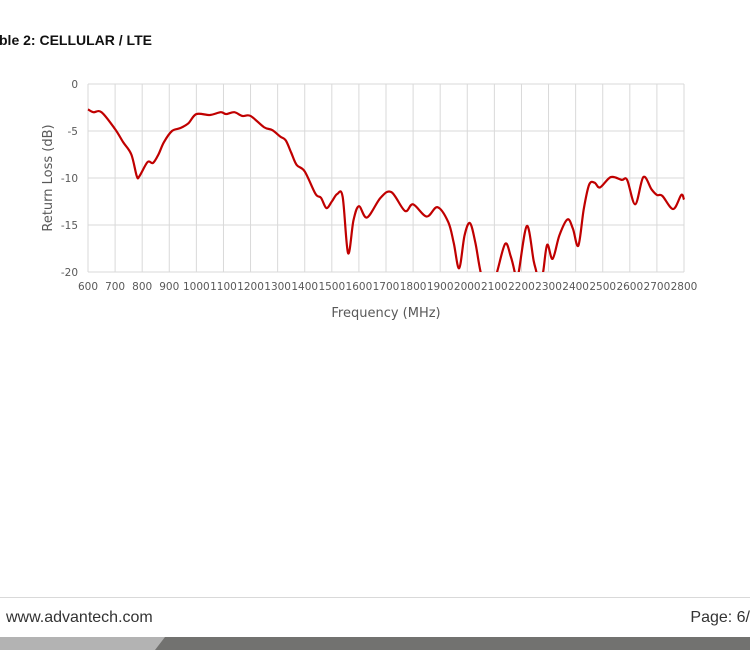 Image resolution: width=750 pixels, height=650 pixels. What do you see at coordinates (88, 287) in the screenshot?
I see `x-tick-label: 600` at bounding box center [88, 287].